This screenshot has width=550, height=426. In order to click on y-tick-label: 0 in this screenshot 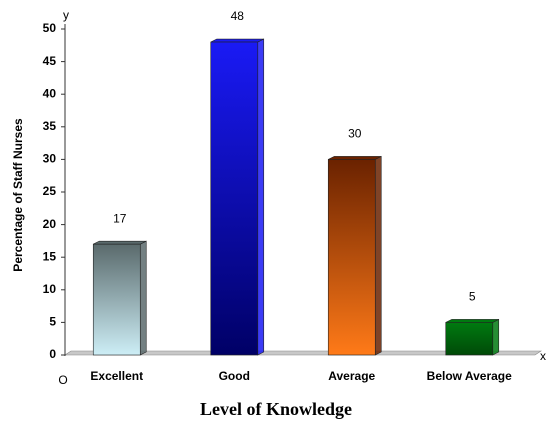, I will do `click(52, 354)`.